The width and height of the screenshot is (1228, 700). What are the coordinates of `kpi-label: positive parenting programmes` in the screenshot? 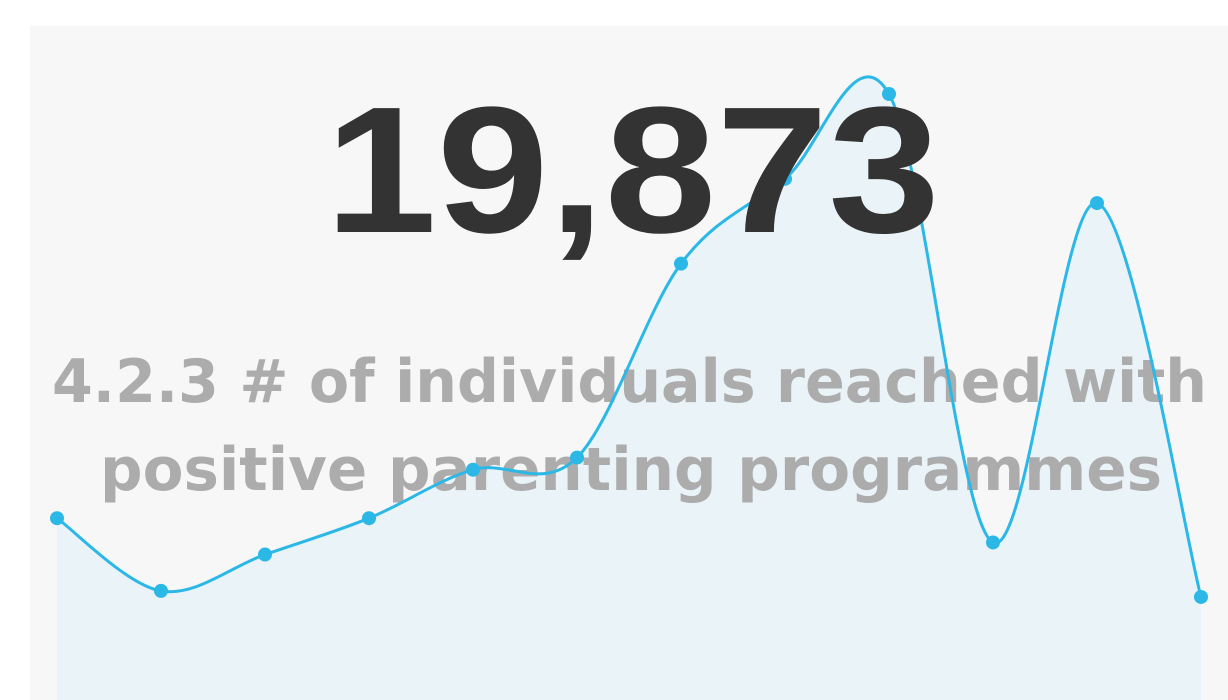 It's located at (631, 470).